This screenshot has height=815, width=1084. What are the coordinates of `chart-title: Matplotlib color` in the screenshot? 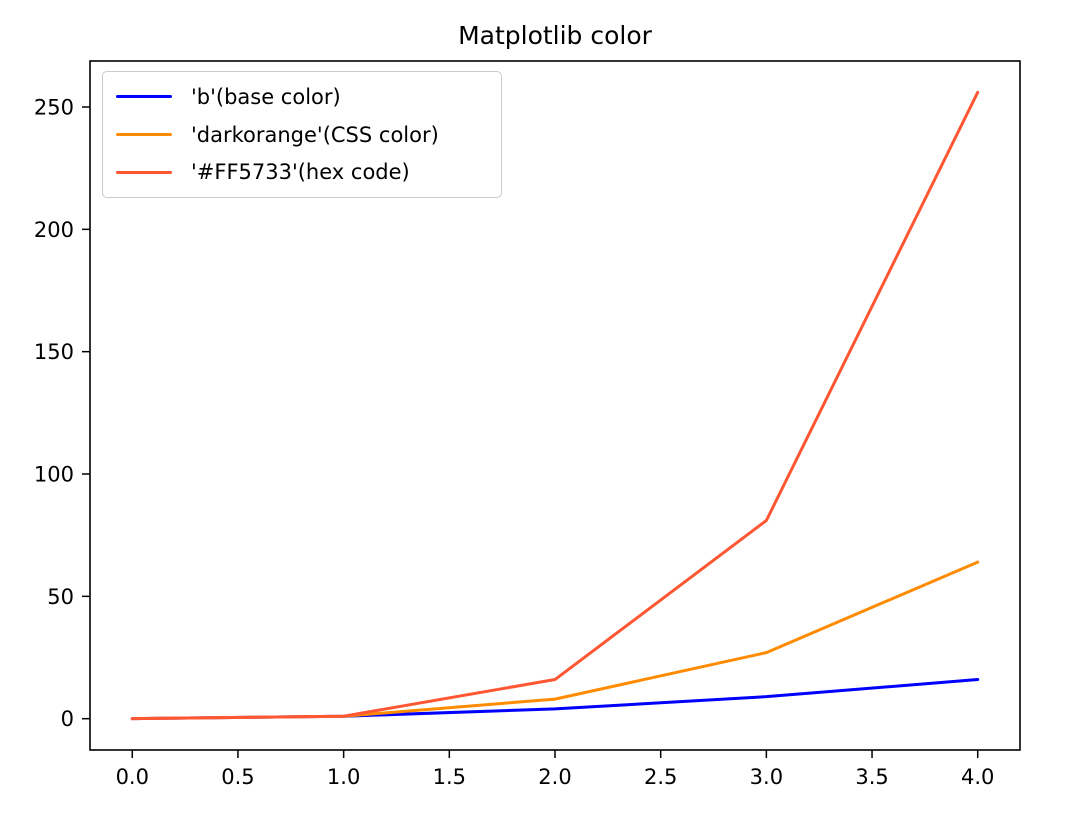 It's located at (555, 35).